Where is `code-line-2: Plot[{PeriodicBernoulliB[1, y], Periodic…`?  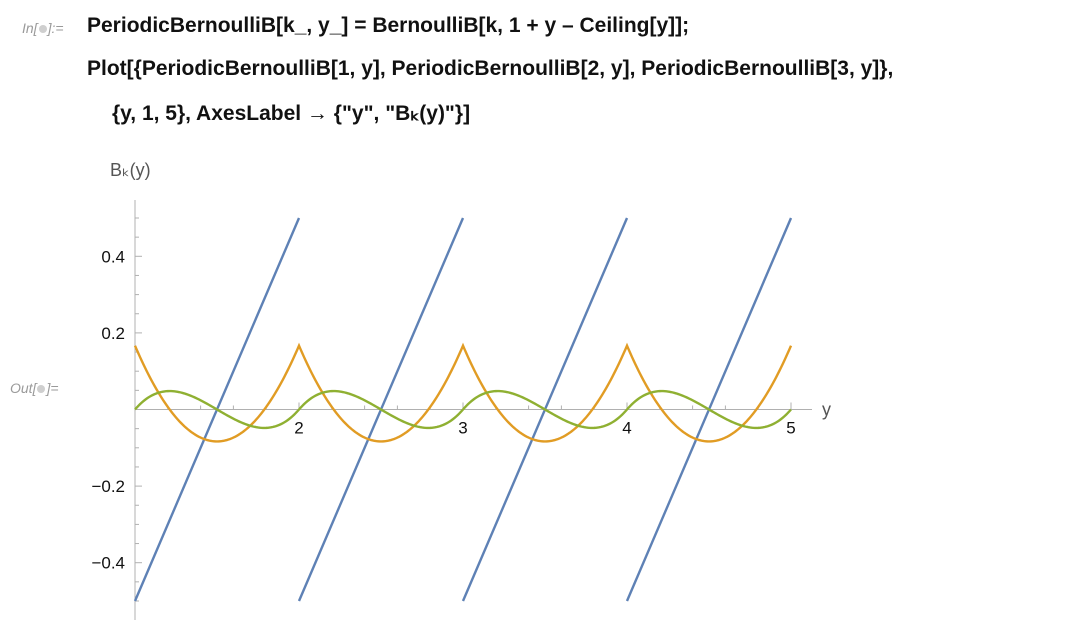
code-line-2: Plot[{PeriodicBernoulliB[1, y], Periodic… is located at coordinates (490, 68).